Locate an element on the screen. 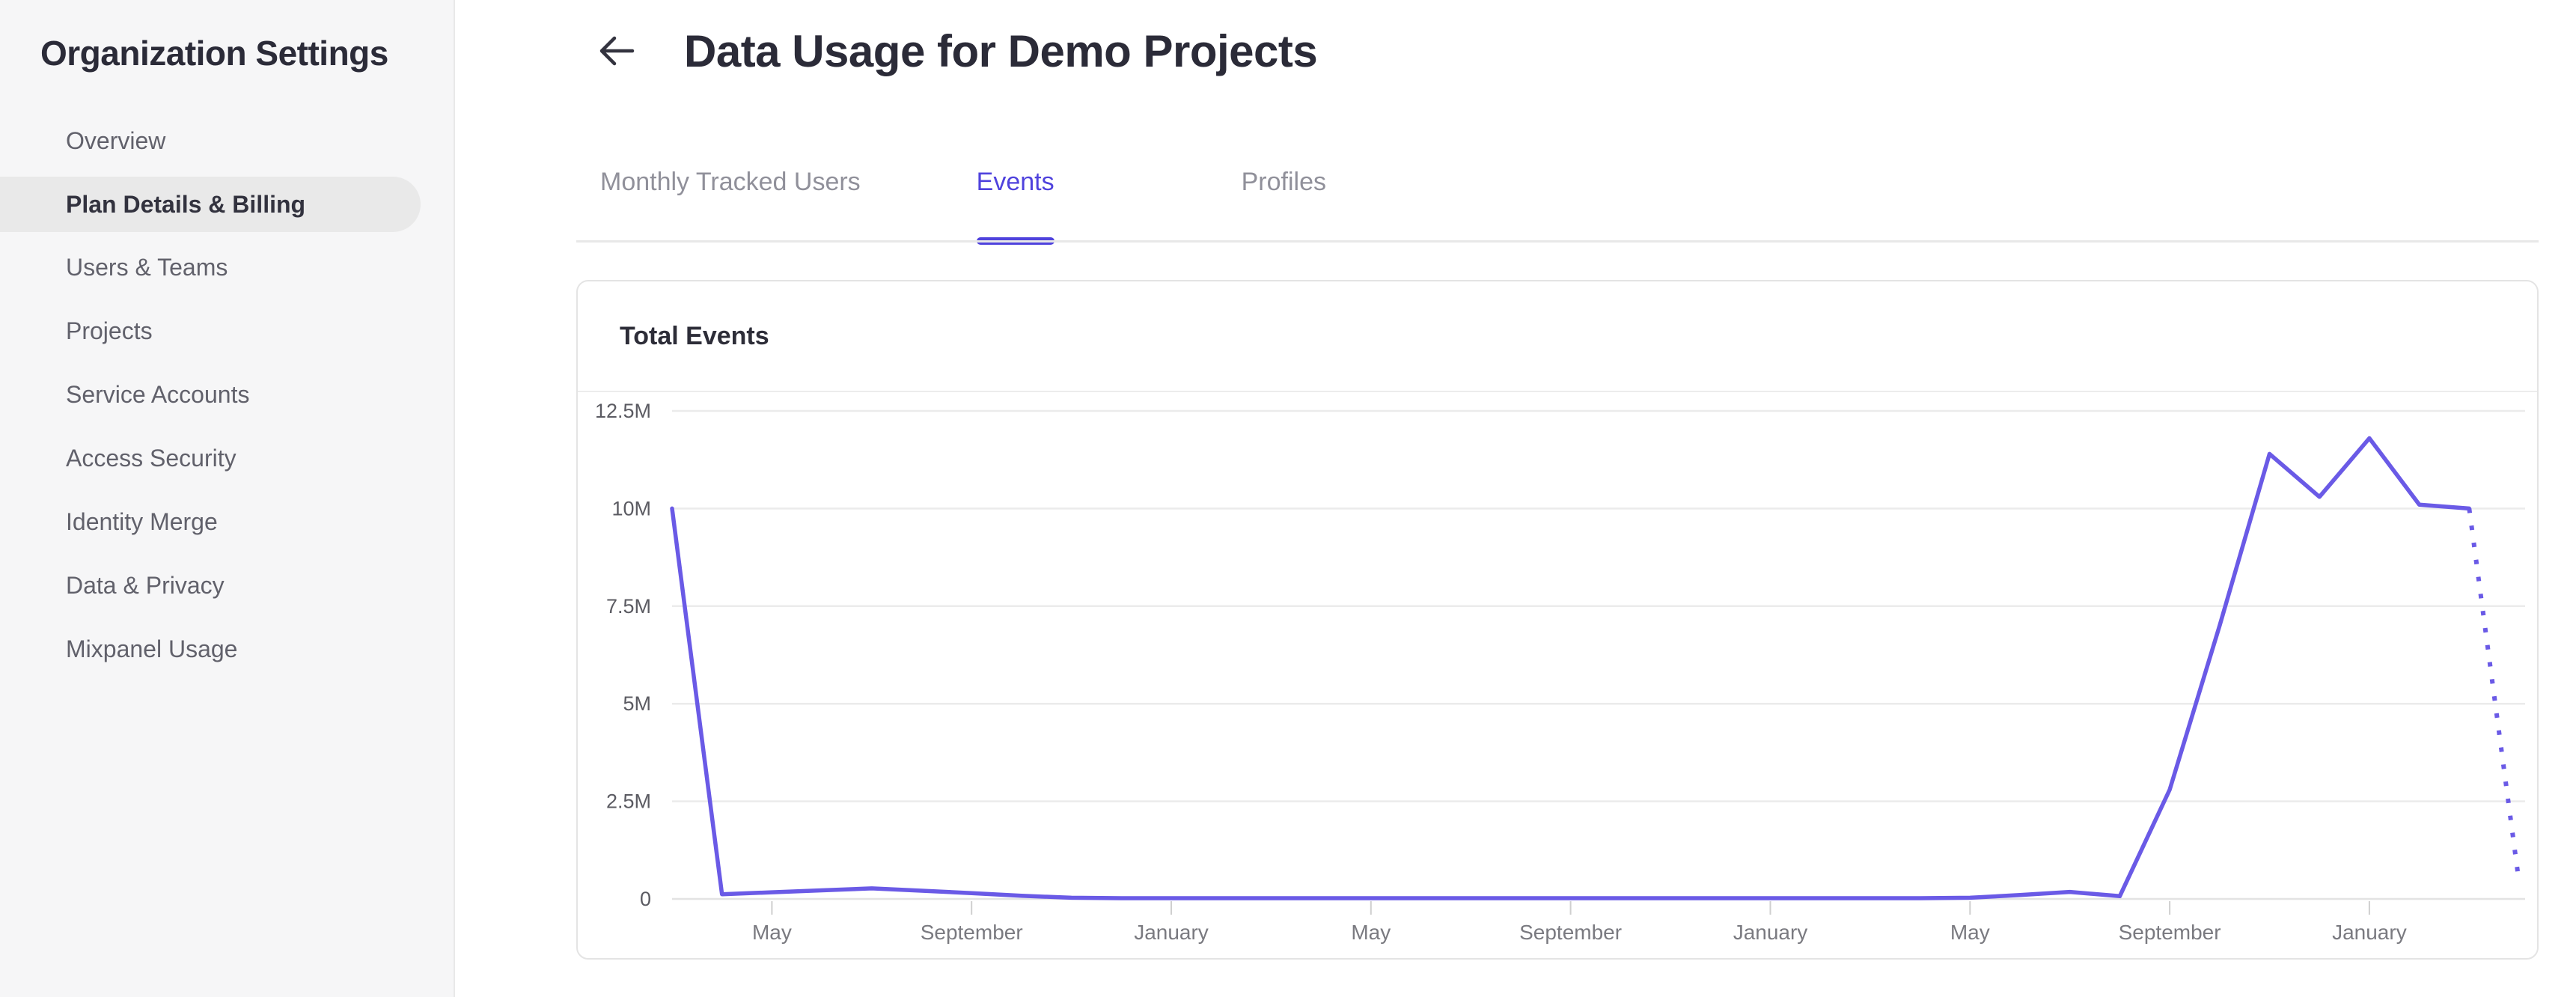 Image resolution: width=2576 pixels, height=997 pixels. y-axis-label: 0 is located at coordinates (645, 899).